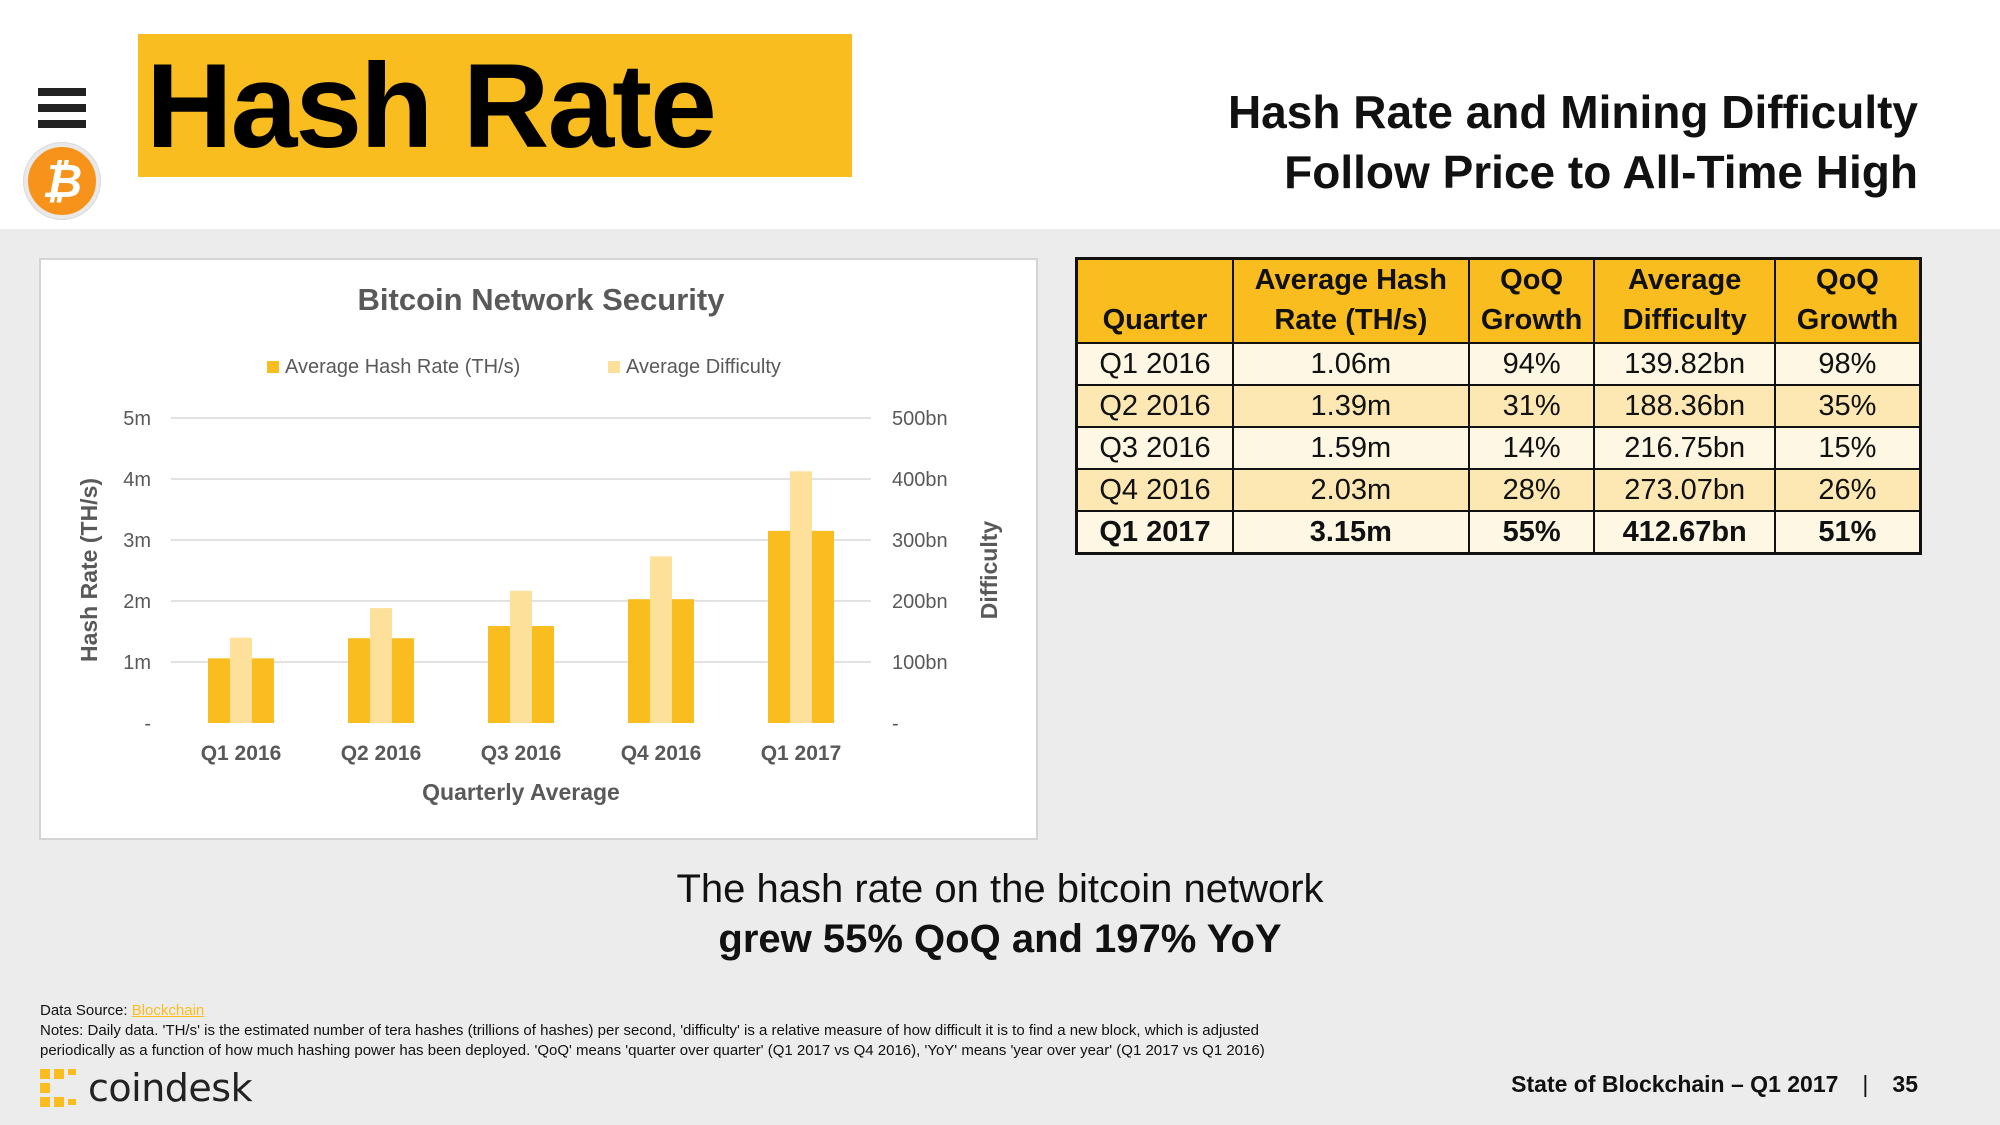 The width and height of the screenshot is (2000, 1125). Describe the element at coordinates (1847, 490) in the screenshot. I see `cell-difficulty-growth: 26%` at that location.